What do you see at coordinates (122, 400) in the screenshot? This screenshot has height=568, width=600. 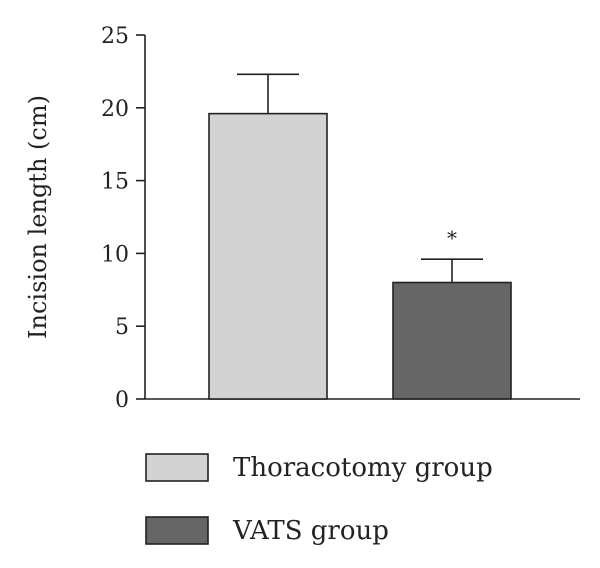 I see `y-tick-label: 0` at bounding box center [122, 400].